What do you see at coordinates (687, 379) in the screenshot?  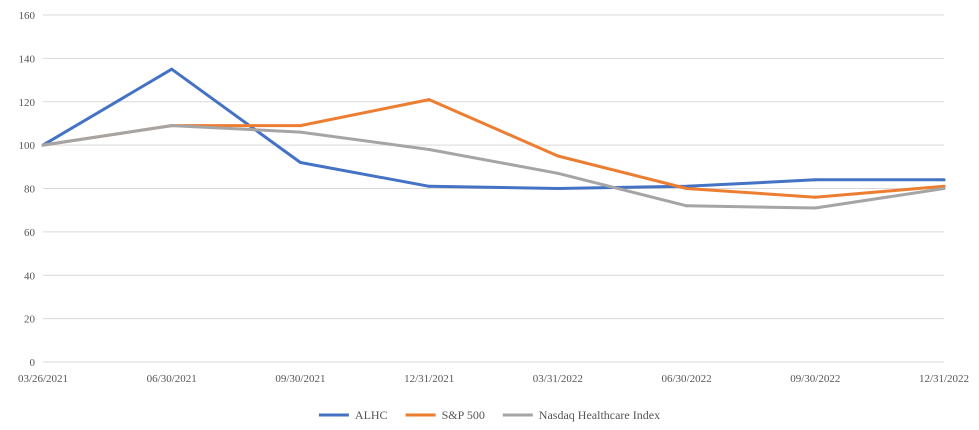 I see `x-tick-label: 06/30/2022` at bounding box center [687, 379].